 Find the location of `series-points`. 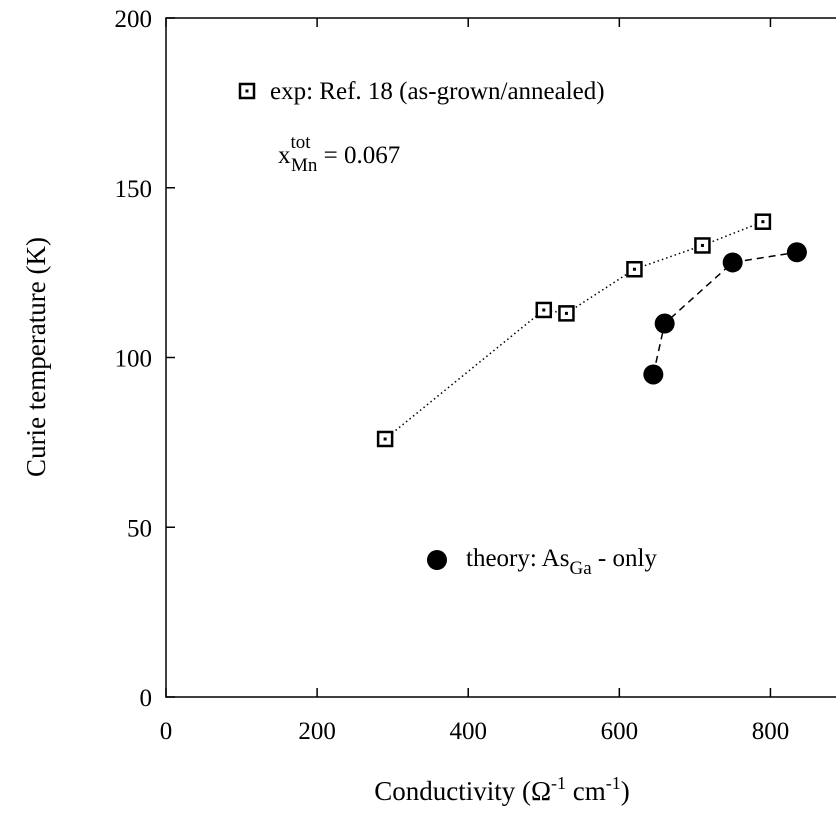

series-points is located at coordinates (591, 330).